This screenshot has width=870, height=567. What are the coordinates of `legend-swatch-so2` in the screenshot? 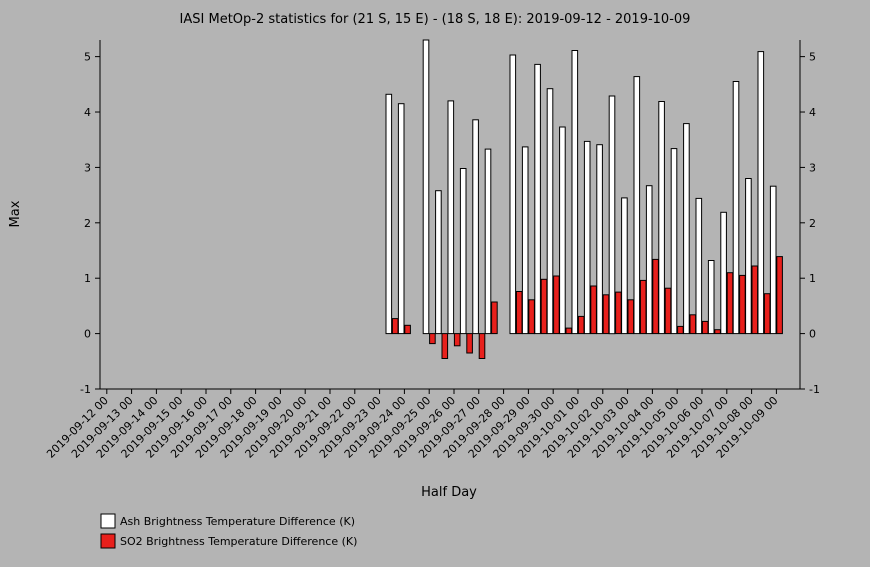 It's located at (108, 541).